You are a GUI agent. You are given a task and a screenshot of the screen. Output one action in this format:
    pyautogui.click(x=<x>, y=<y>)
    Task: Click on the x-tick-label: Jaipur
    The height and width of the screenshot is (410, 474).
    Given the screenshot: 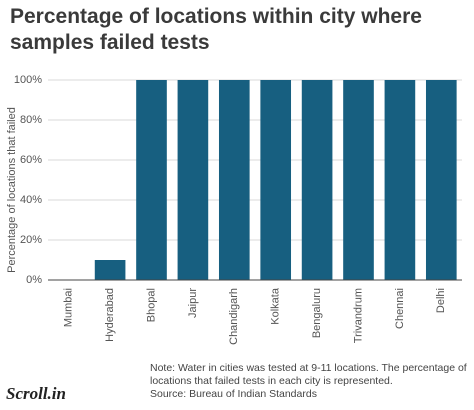 What is the action you would take?
    pyautogui.click(x=193, y=303)
    